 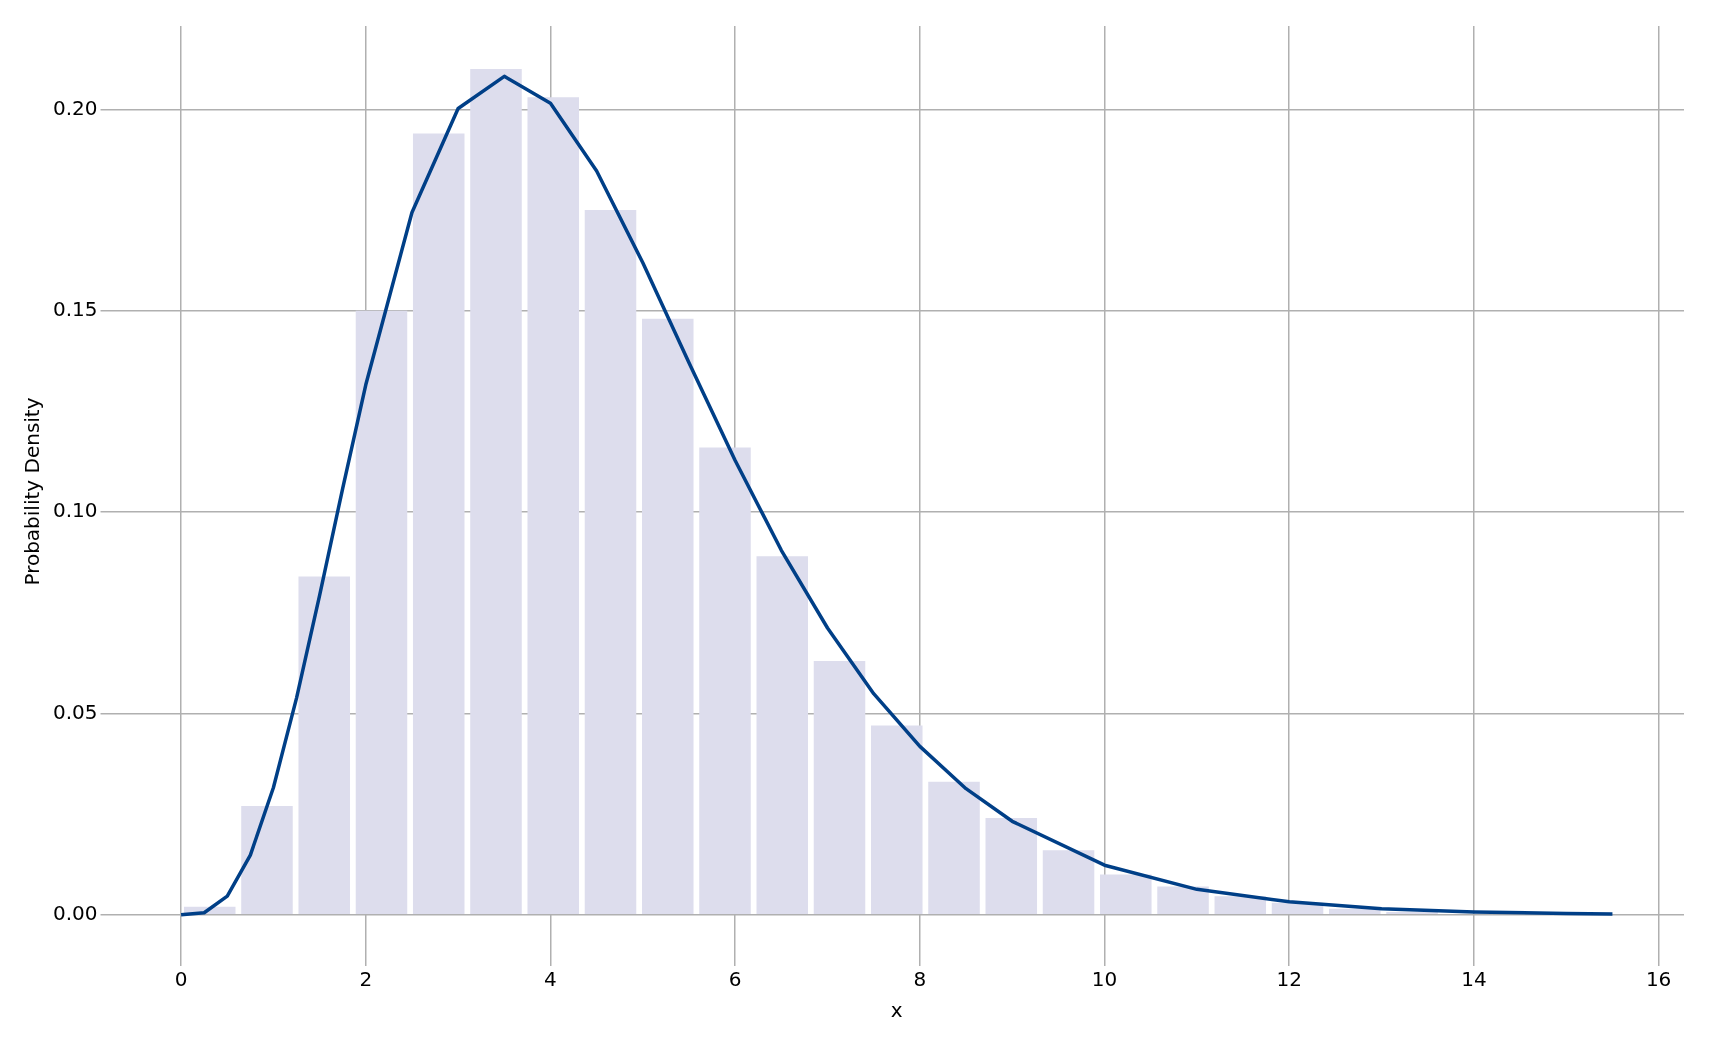 I want to click on x-tick-label: 0, so click(x=181, y=979).